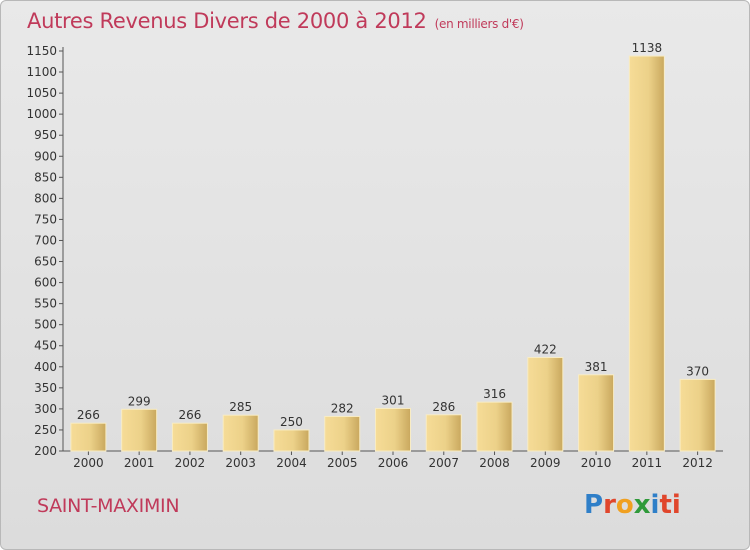  Describe the element at coordinates (45, 409) in the screenshot. I see `y-tick-label: 300` at that location.